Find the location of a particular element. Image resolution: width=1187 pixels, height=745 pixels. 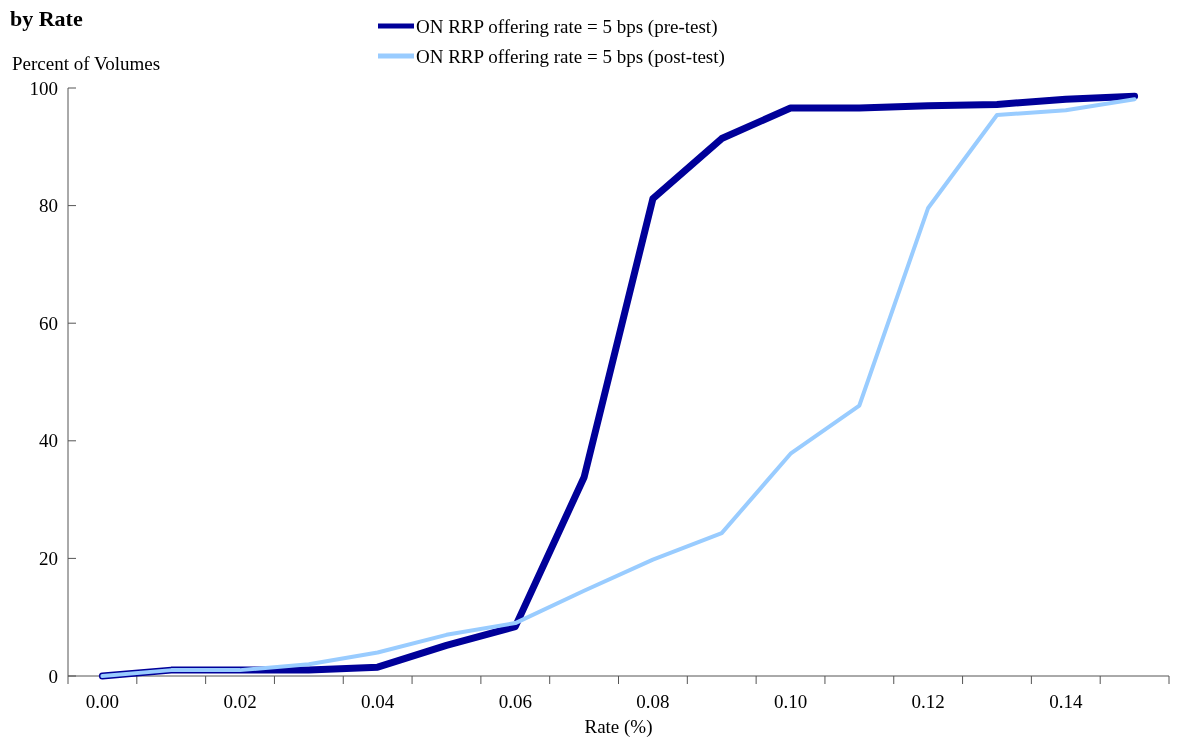

x-tick-label: 0.06 is located at coordinates (515, 701).